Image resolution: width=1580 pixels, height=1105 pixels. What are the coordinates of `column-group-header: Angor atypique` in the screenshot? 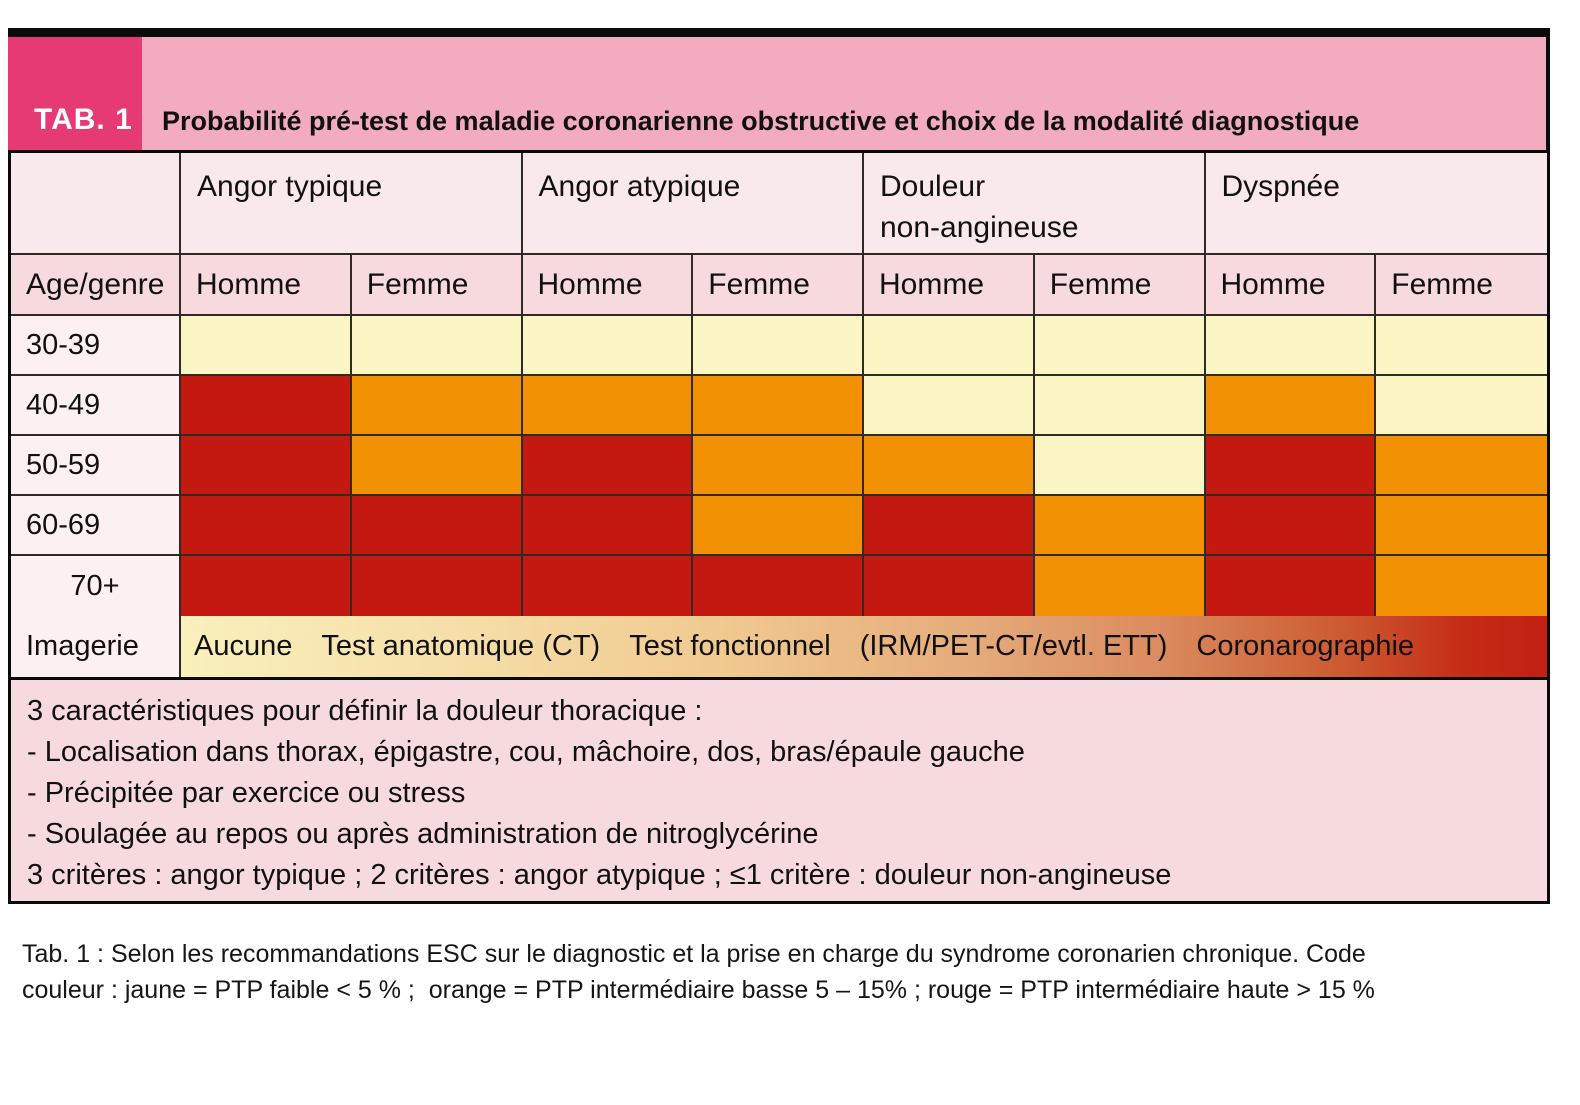 It's located at (693, 203).